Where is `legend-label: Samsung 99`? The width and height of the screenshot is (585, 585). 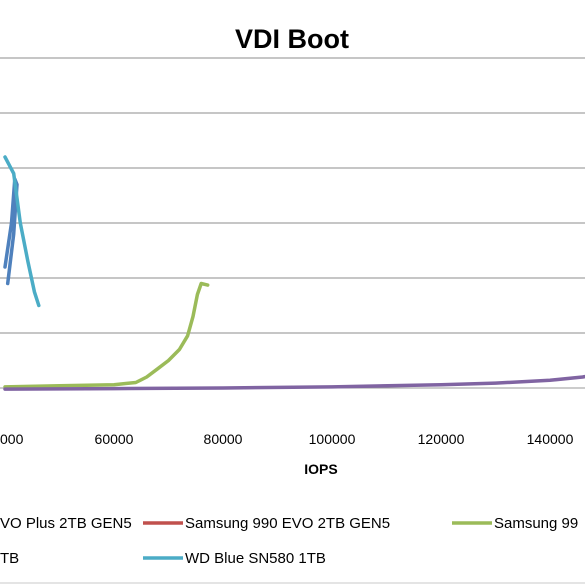
legend-label: Samsung 99 is located at coordinates (536, 523).